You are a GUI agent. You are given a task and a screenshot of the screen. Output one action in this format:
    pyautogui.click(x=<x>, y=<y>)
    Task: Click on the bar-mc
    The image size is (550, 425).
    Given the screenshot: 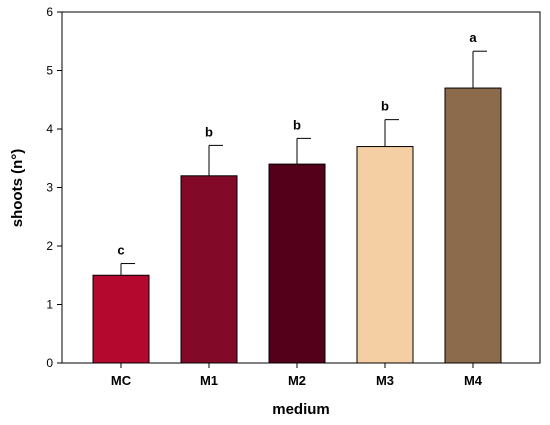 What is the action you would take?
    pyautogui.click(x=121, y=319)
    